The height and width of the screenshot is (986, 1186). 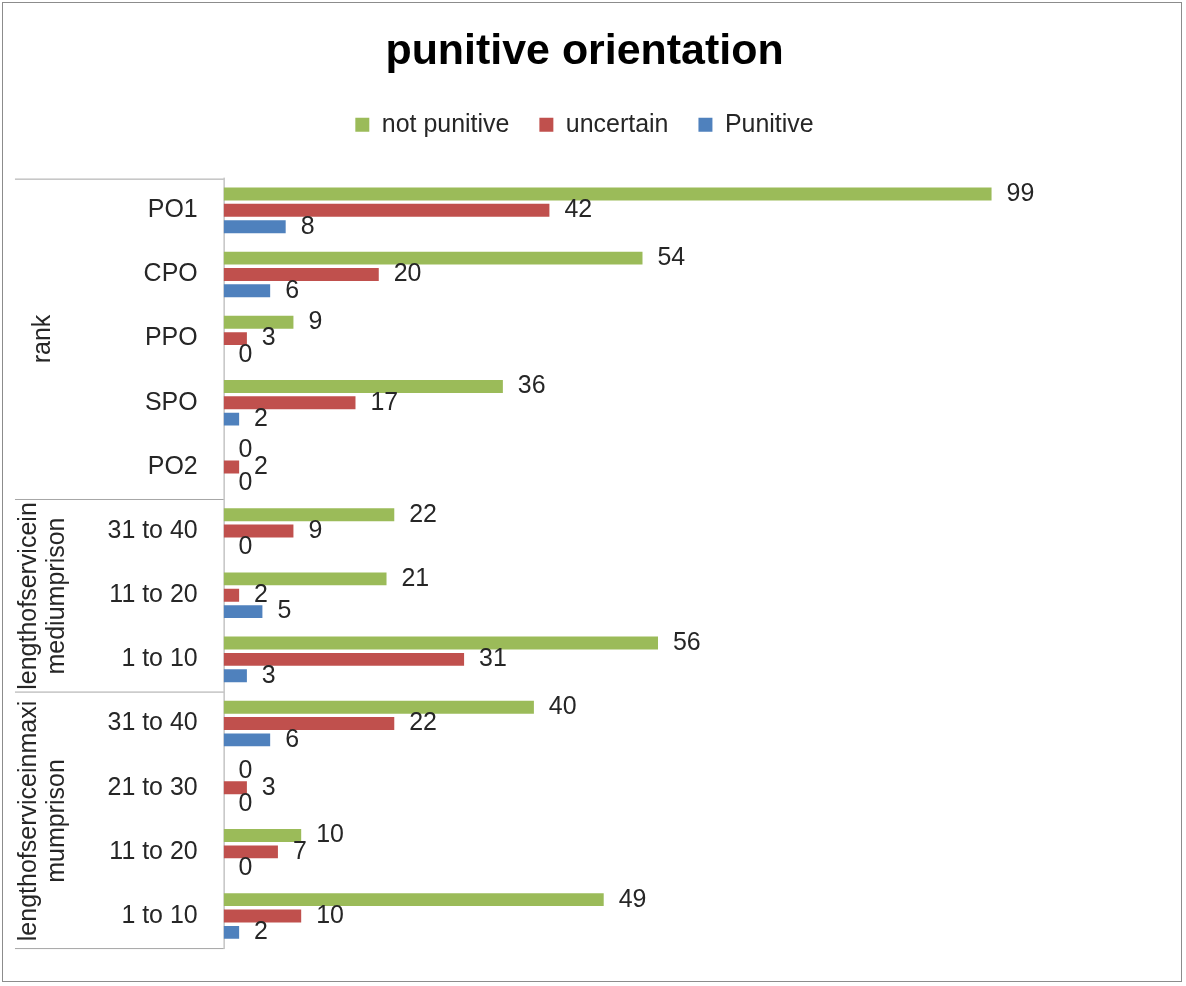 What do you see at coordinates (41, 340) in the screenshot?
I see `text: rank` at bounding box center [41, 340].